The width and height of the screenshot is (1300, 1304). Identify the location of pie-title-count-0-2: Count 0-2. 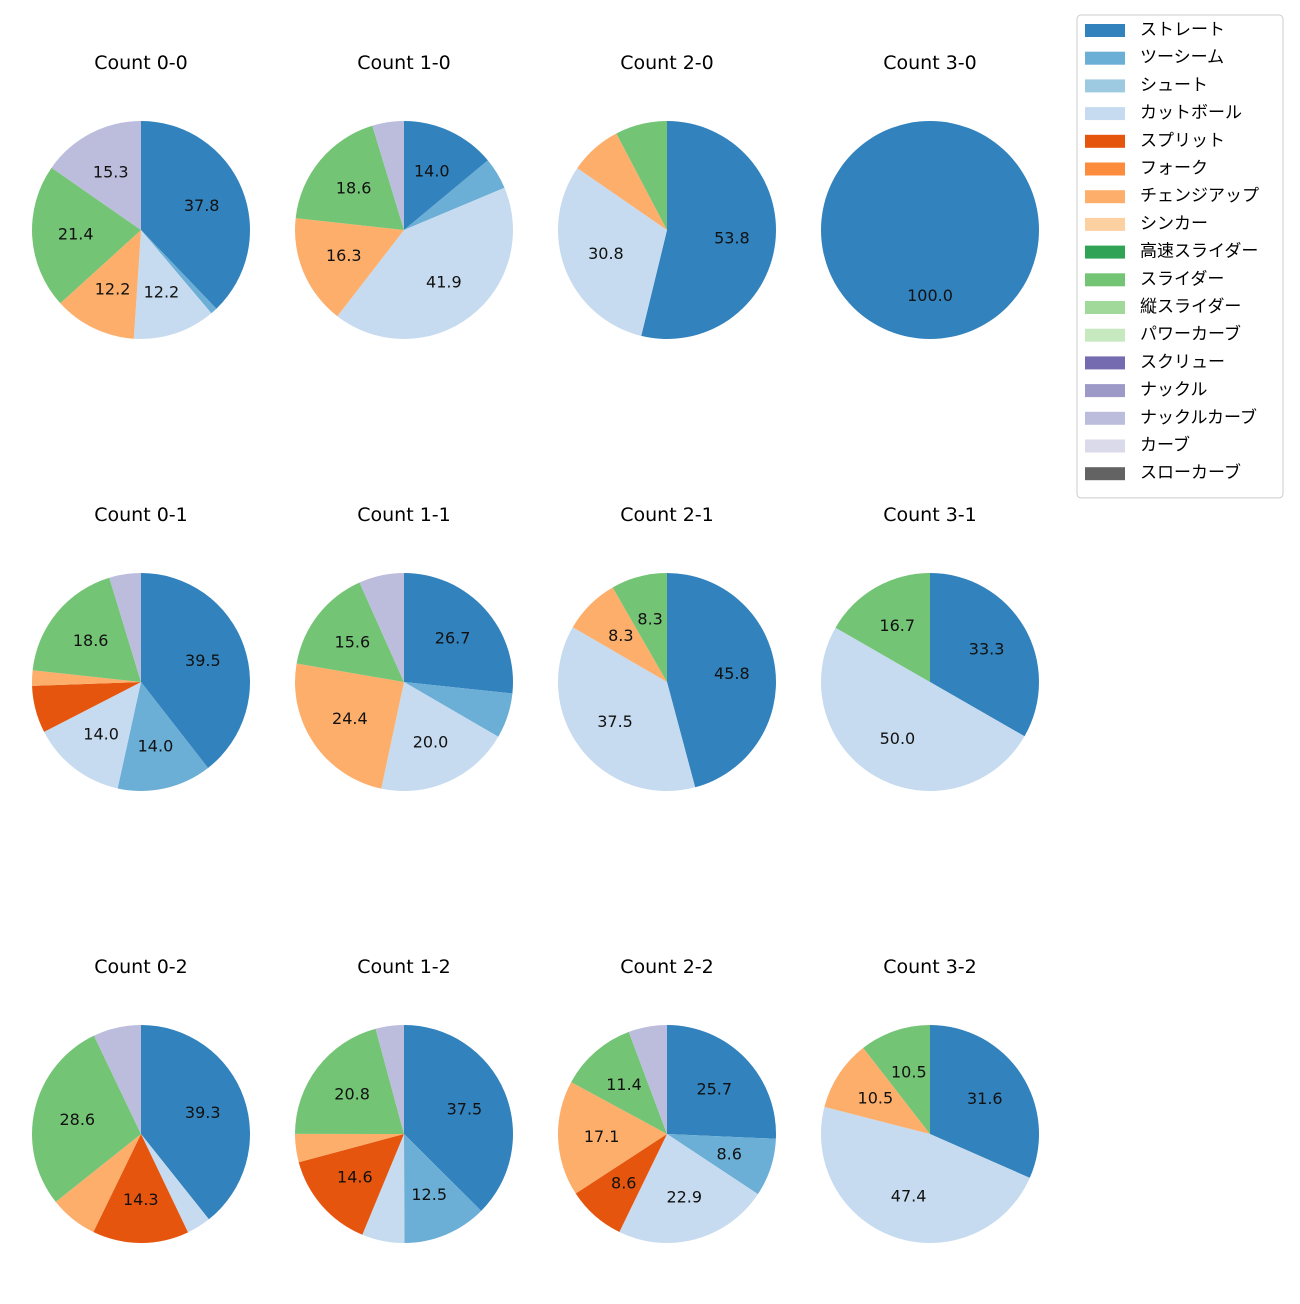
(141, 967).